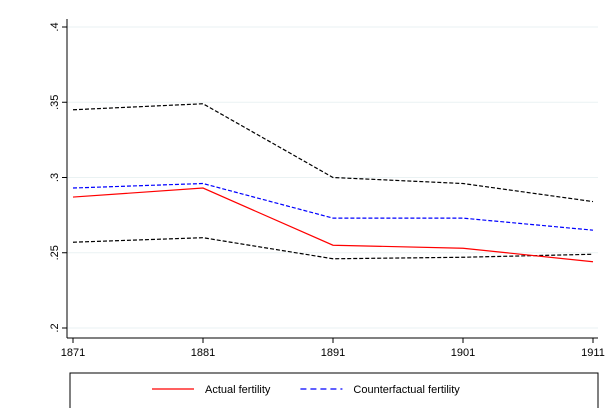 The height and width of the screenshot is (408, 610). I want to click on x-tick-label: 1901, so click(463, 353).